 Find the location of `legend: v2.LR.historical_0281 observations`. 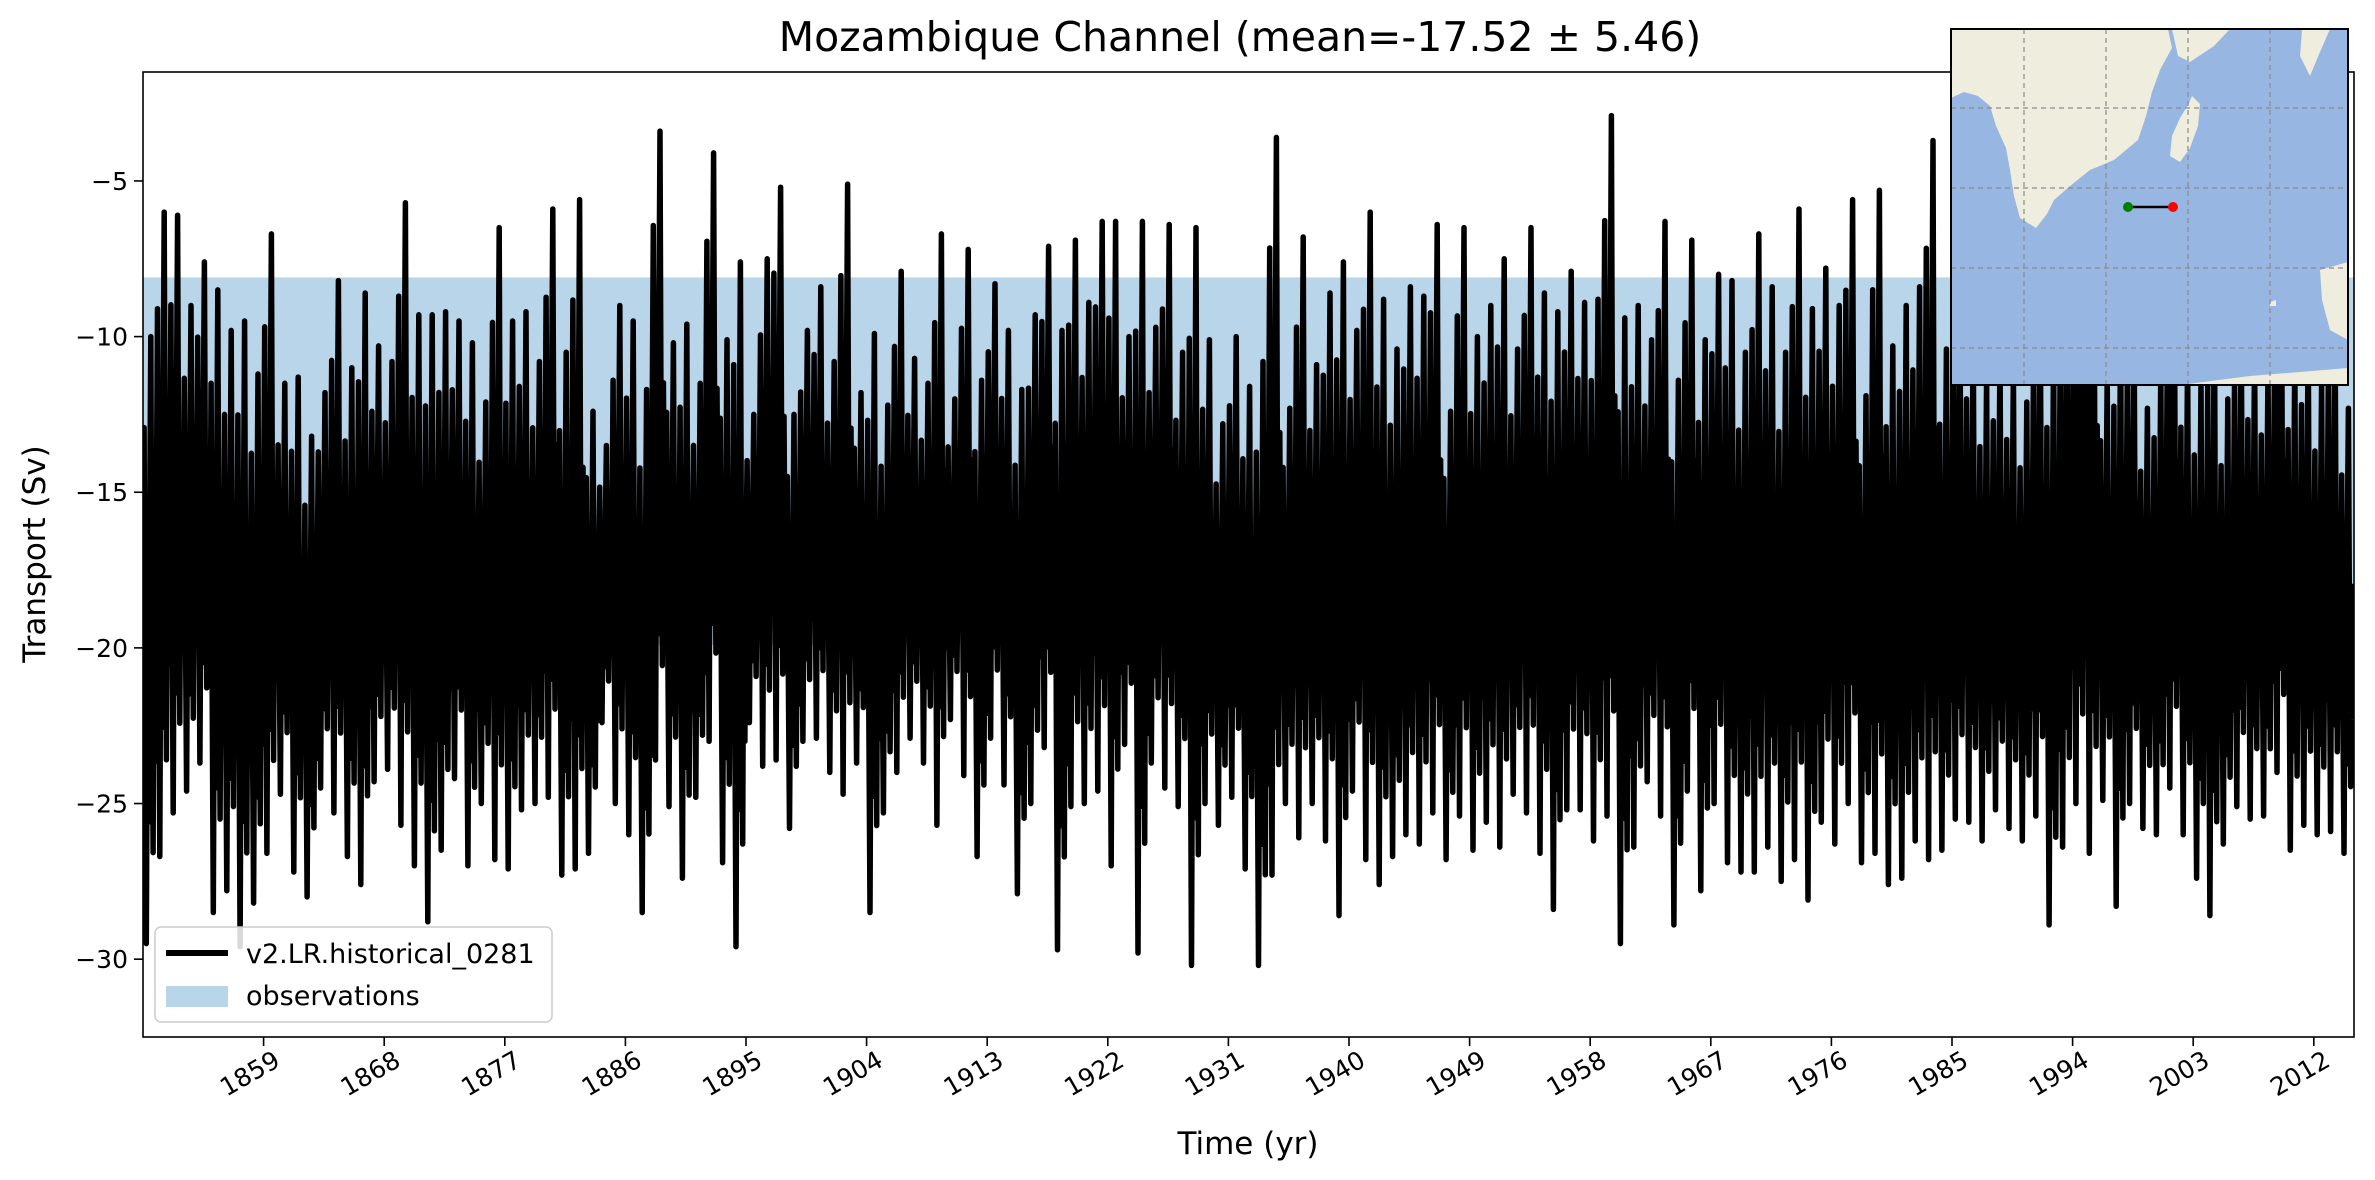

legend: v2.LR.historical_0281 observations is located at coordinates (353, 974).